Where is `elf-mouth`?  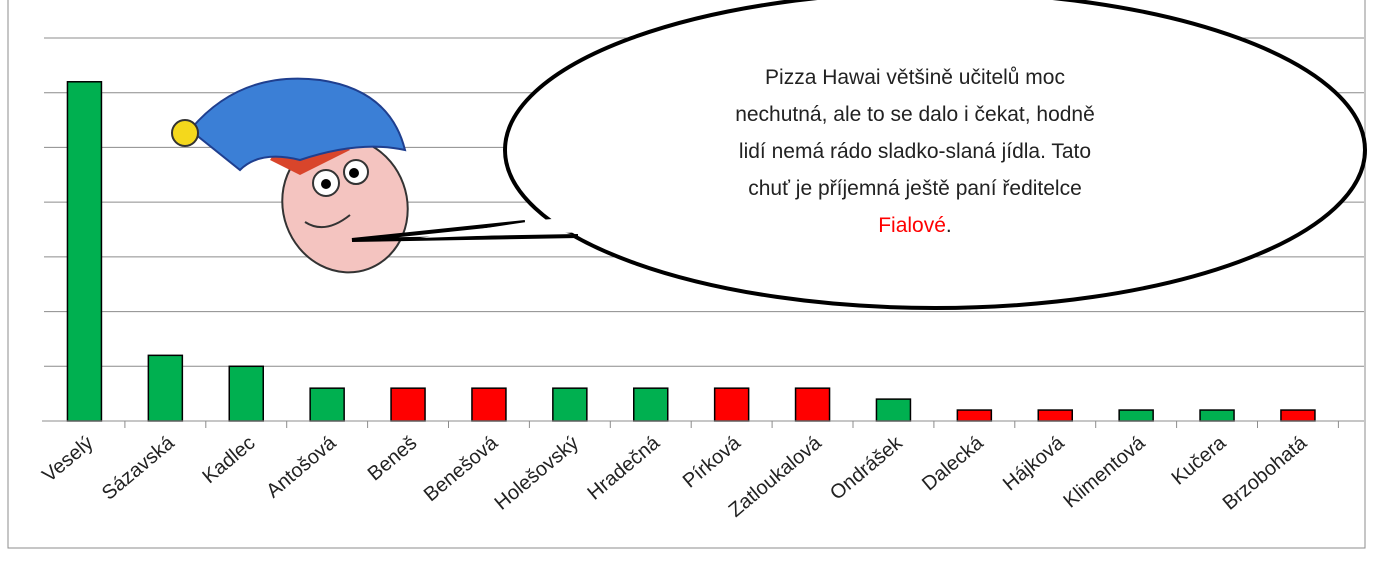
elf-mouth is located at coordinates (327, 221).